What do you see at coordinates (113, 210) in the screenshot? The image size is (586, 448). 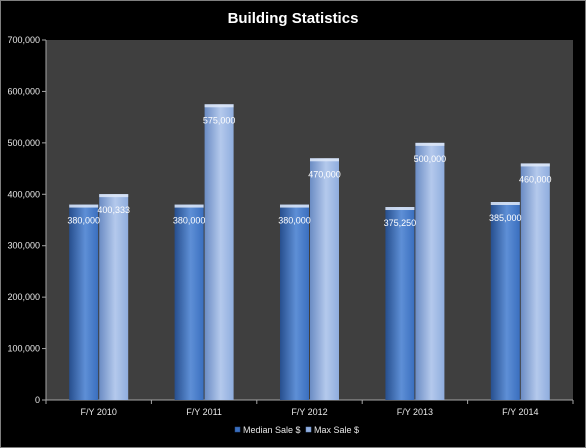 I see `data-label: 400,333` at bounding box center [113, 210].